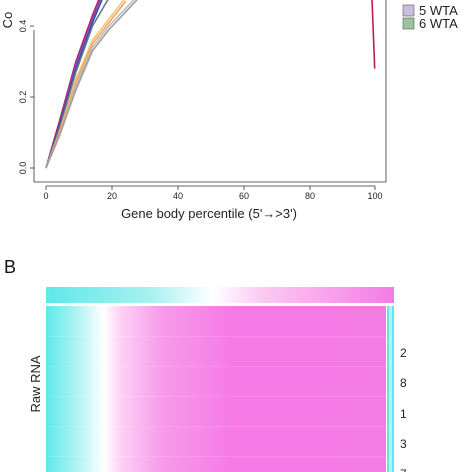 The height and width of the screenshot is (472, 472). What do you see at coordinates (23, 97) in the screenshot?
I see `y-tick-label: 0.2` at bounding box center [23, 97].